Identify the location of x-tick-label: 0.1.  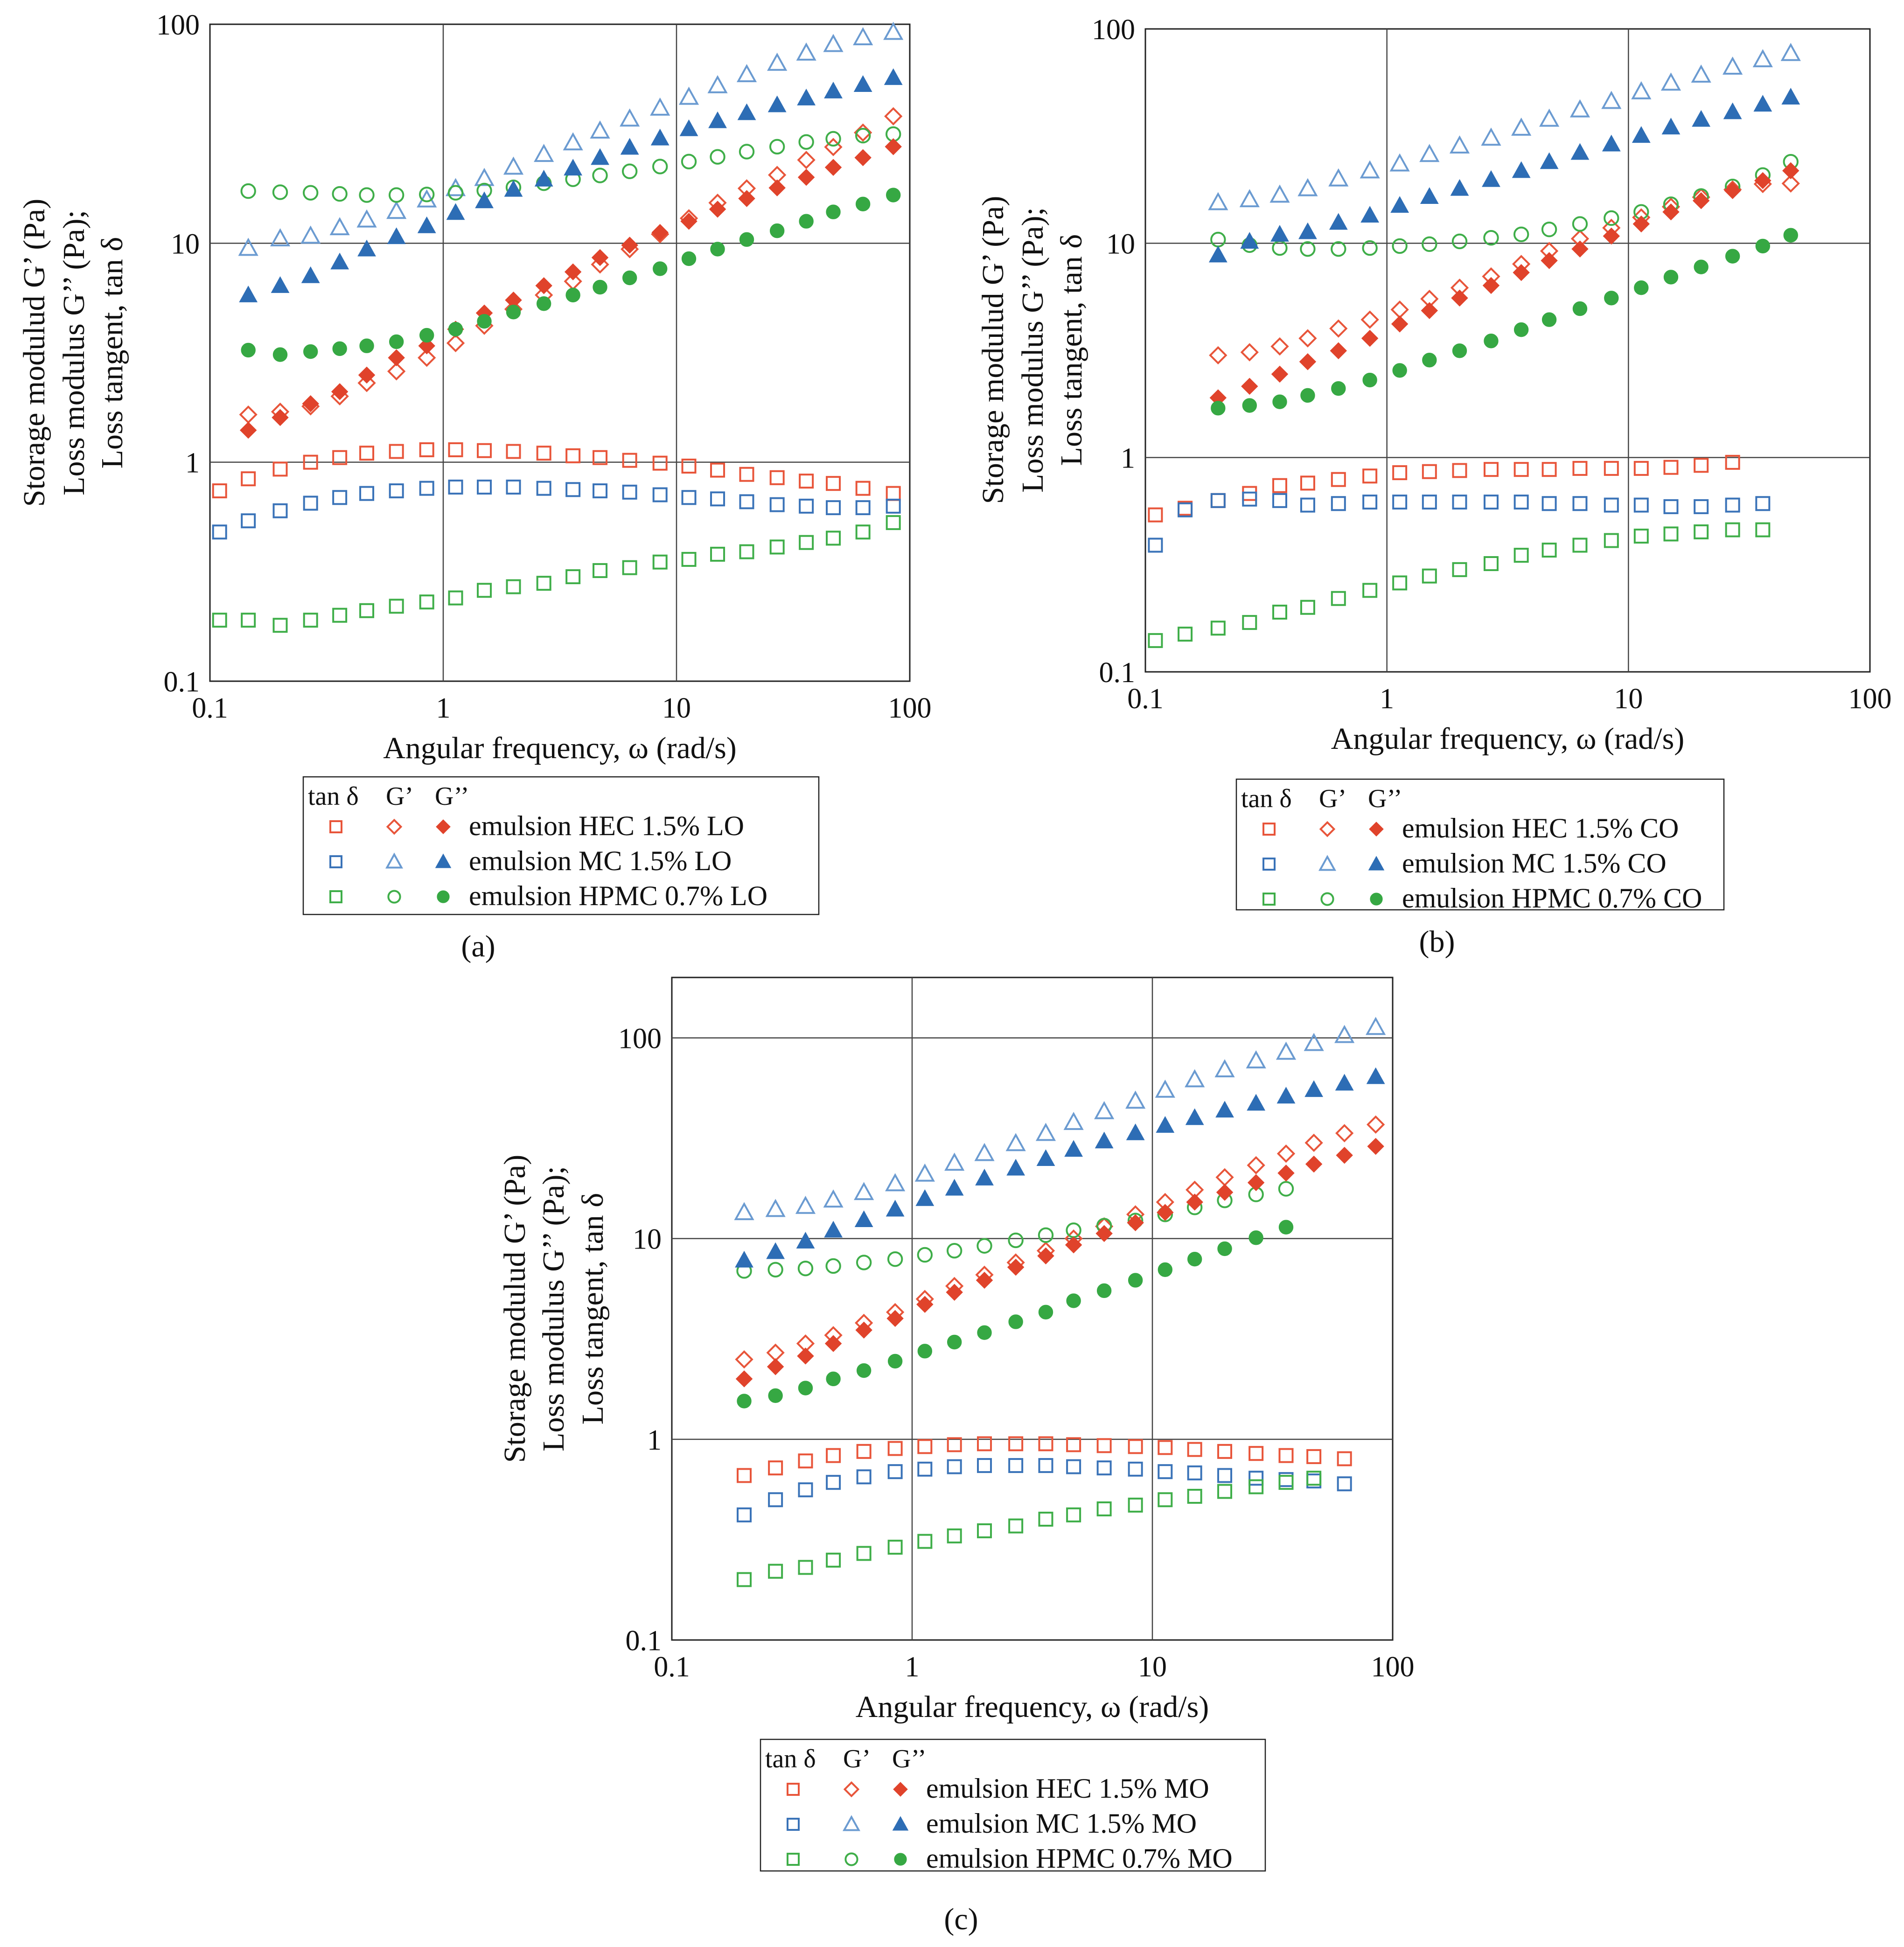
(210, 708).